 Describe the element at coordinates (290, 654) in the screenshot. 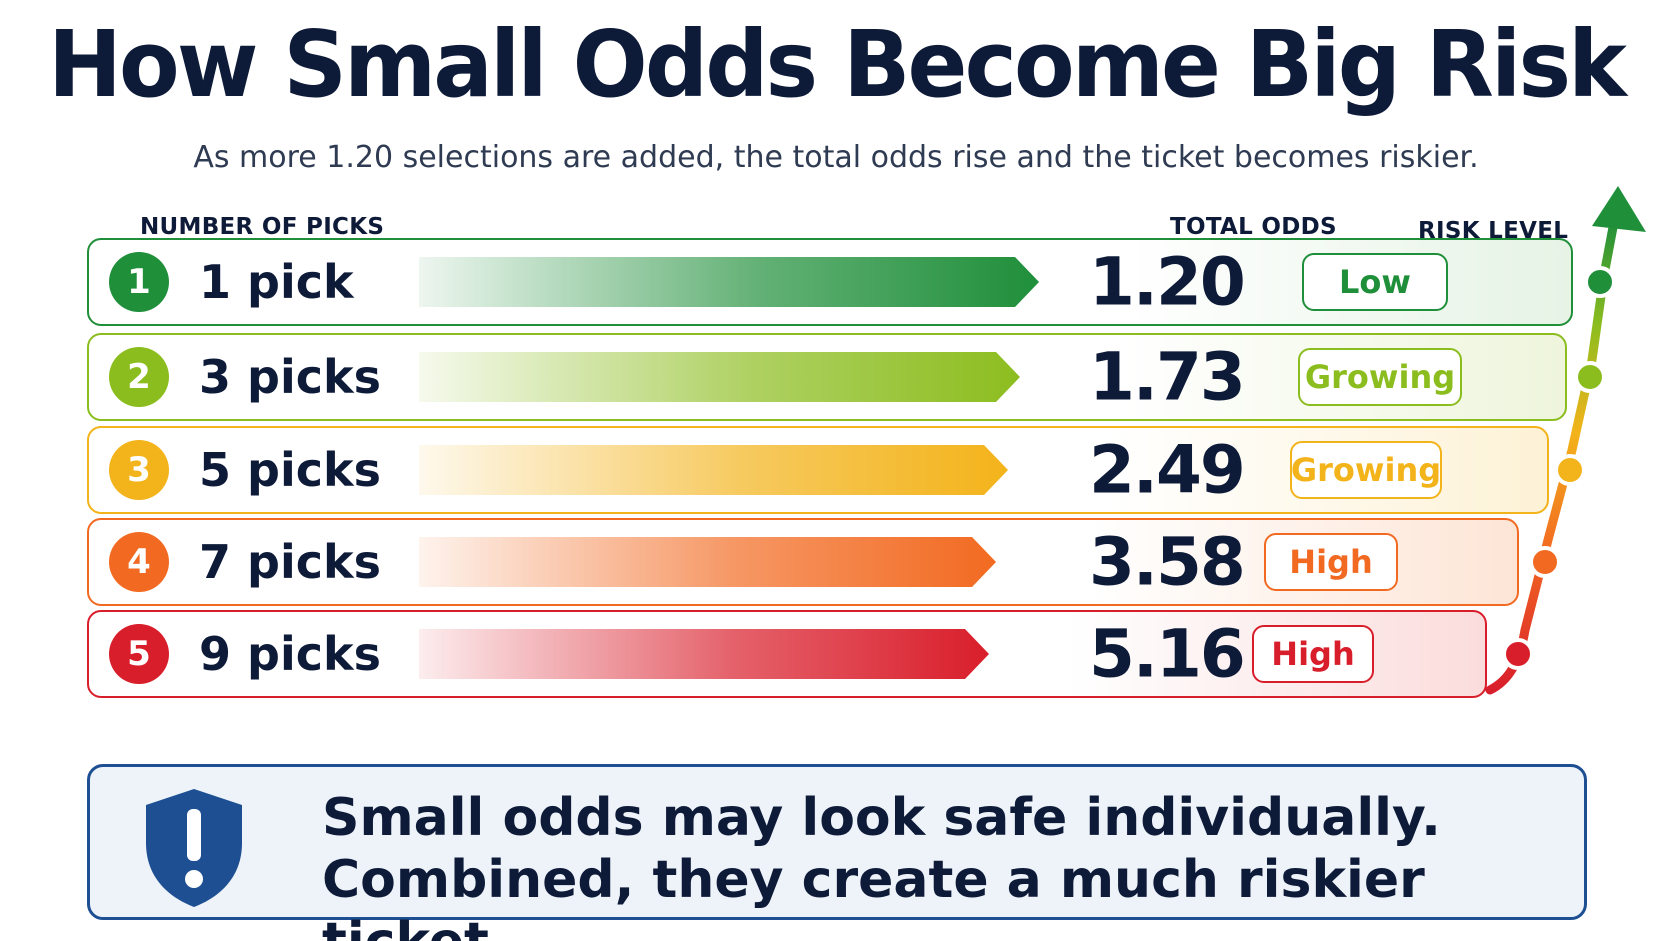

I see `picks-label: 9 picks` at that location.